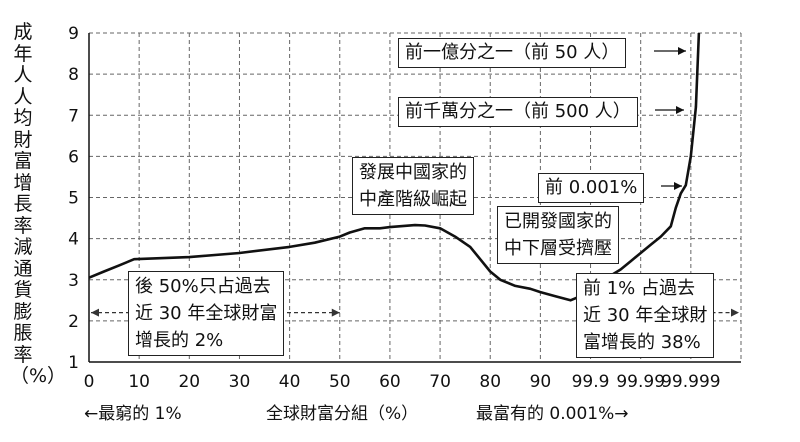  I want to click on y-tick-label: 8, so click(73, 75).